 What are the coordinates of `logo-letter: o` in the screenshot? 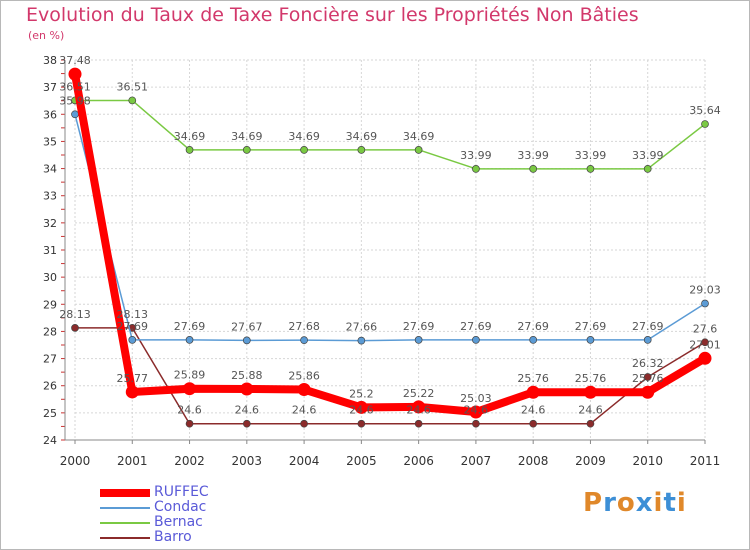 It's located at (626, 503).